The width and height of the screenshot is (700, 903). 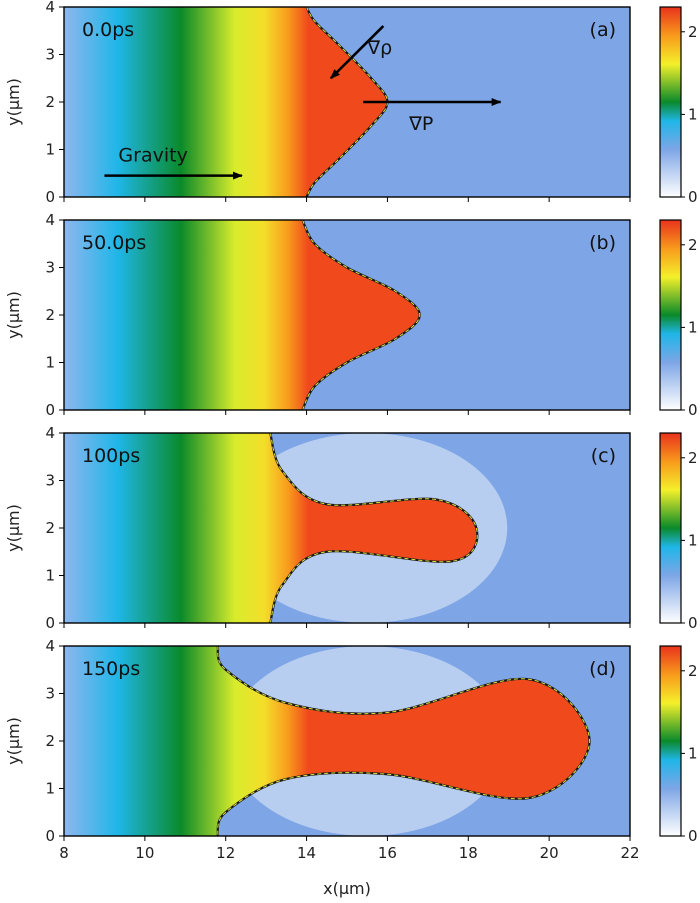 I want to click on time-label: 50.0ps, so click(x=114, y=243).